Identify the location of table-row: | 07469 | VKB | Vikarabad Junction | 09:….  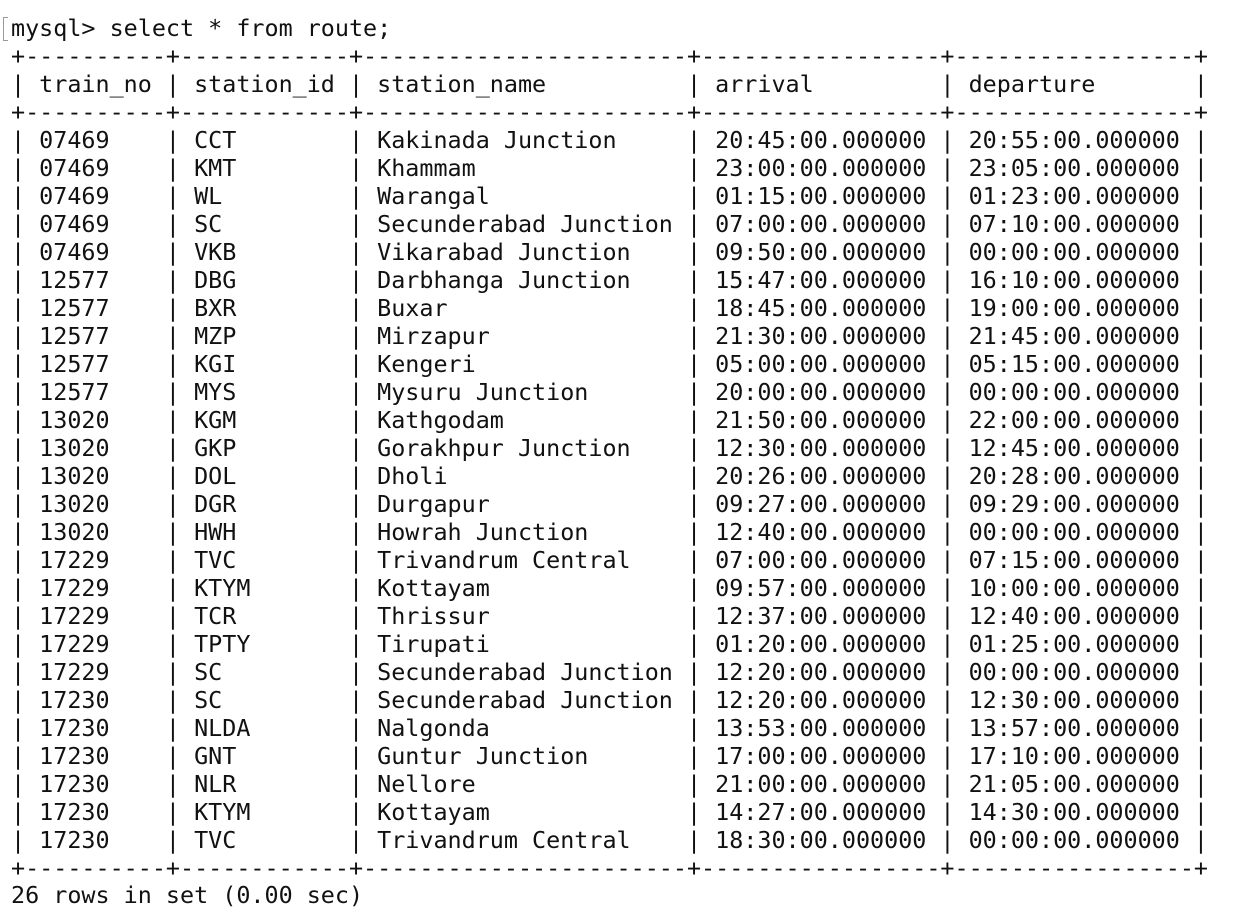
(609, 252).